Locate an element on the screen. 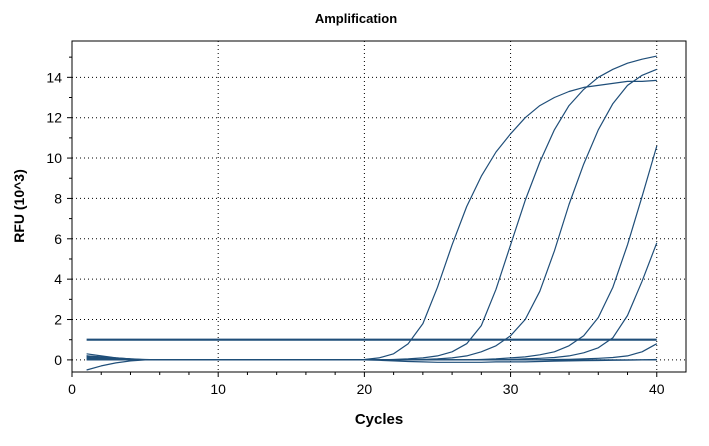 The height and width of the screenshot is (446, 709). x-tick-label: 20 is located at coordinates (365, 389).